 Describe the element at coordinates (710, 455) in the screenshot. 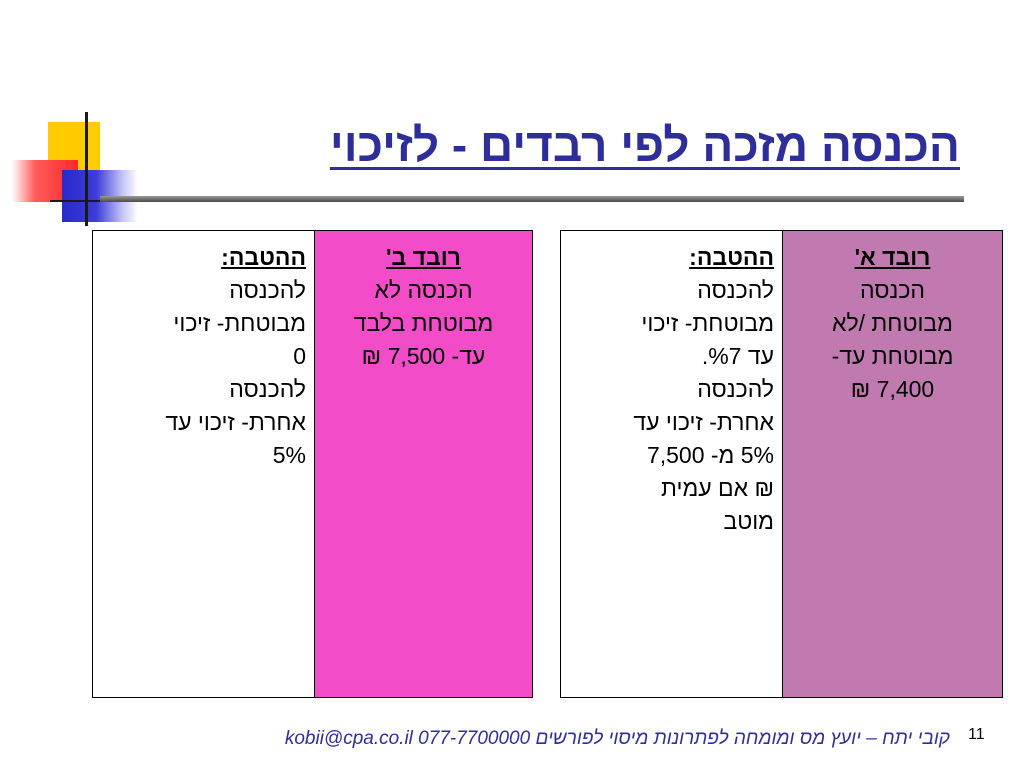

I see `benefit-a-line: 5% מ- 7,500` at that location.